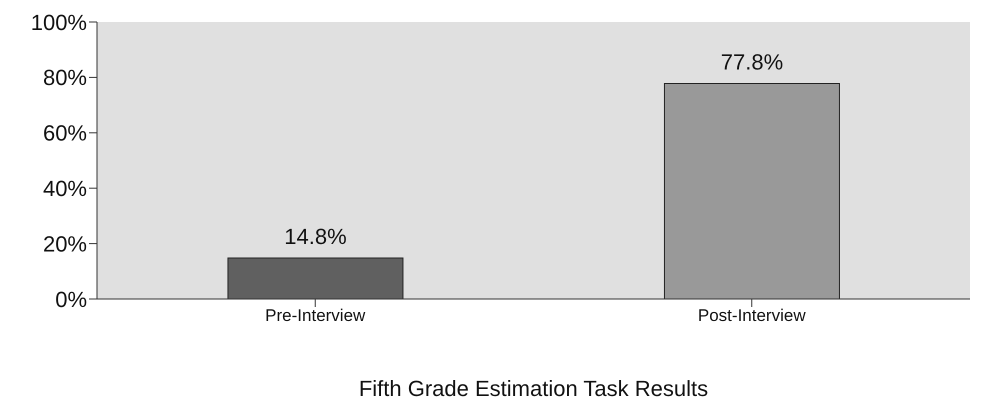 The width and height of the screenshot is (982, 412). What do you see at coordinates (64, 133) in the screenshot?
I see `y-tick-label: 60%` at bounding box center [64, 133].